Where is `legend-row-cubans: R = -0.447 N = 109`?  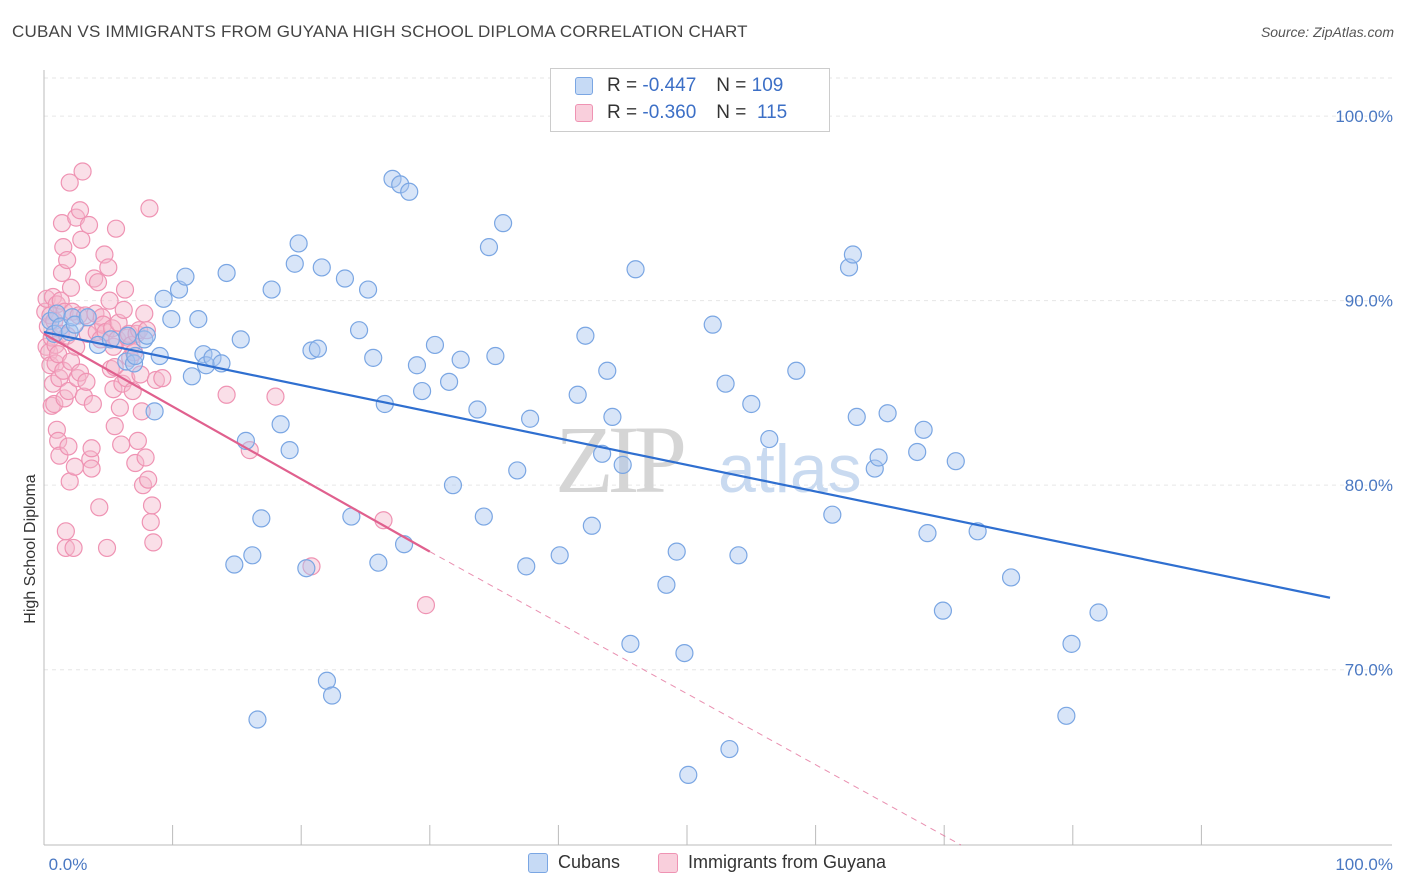
legend-row-cubans: R = -0.447 N = 109 is located at coordinates (679, 86).